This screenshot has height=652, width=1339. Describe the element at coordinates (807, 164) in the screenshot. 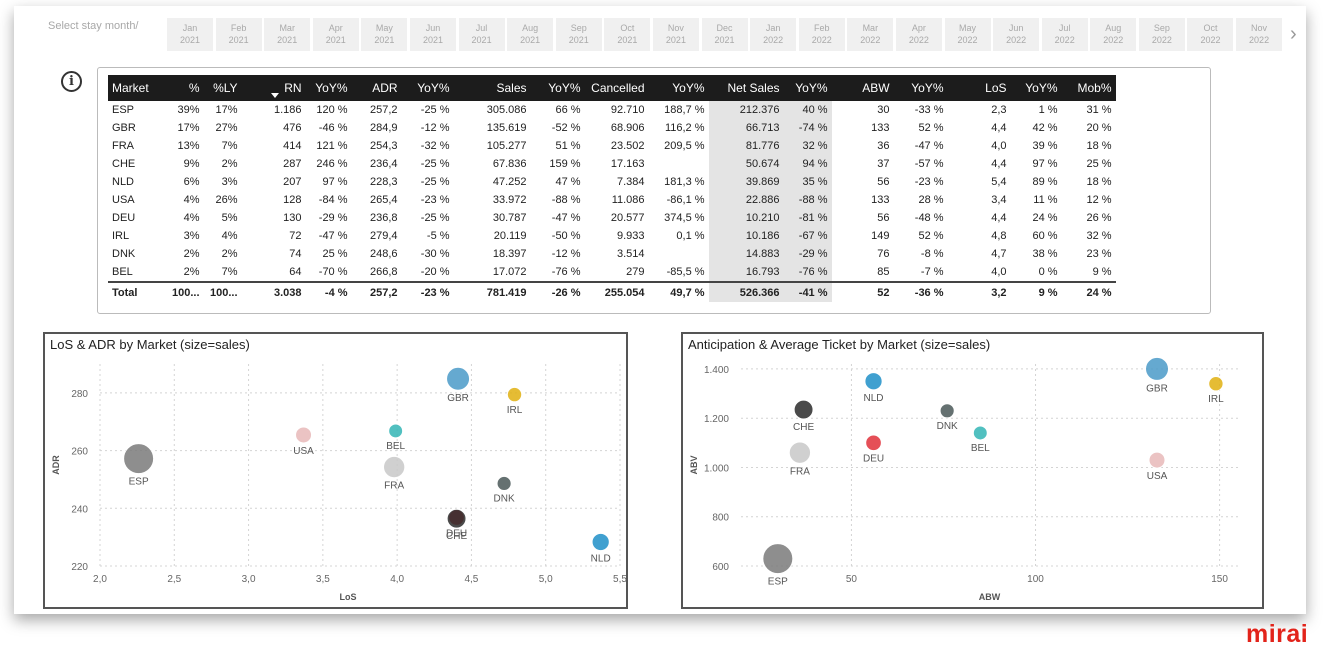

I see `table-cell: 94 %` at that location.